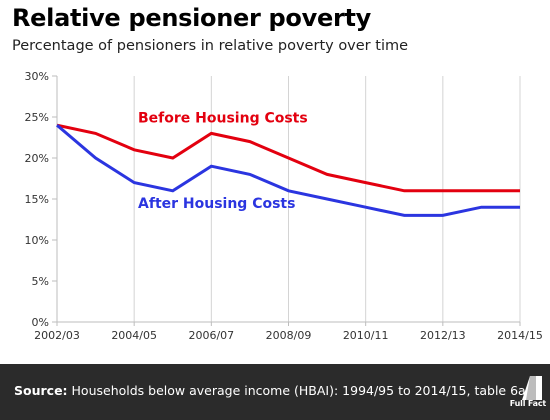  I want to click on y-tick-label: 0%, so click(40, 322).